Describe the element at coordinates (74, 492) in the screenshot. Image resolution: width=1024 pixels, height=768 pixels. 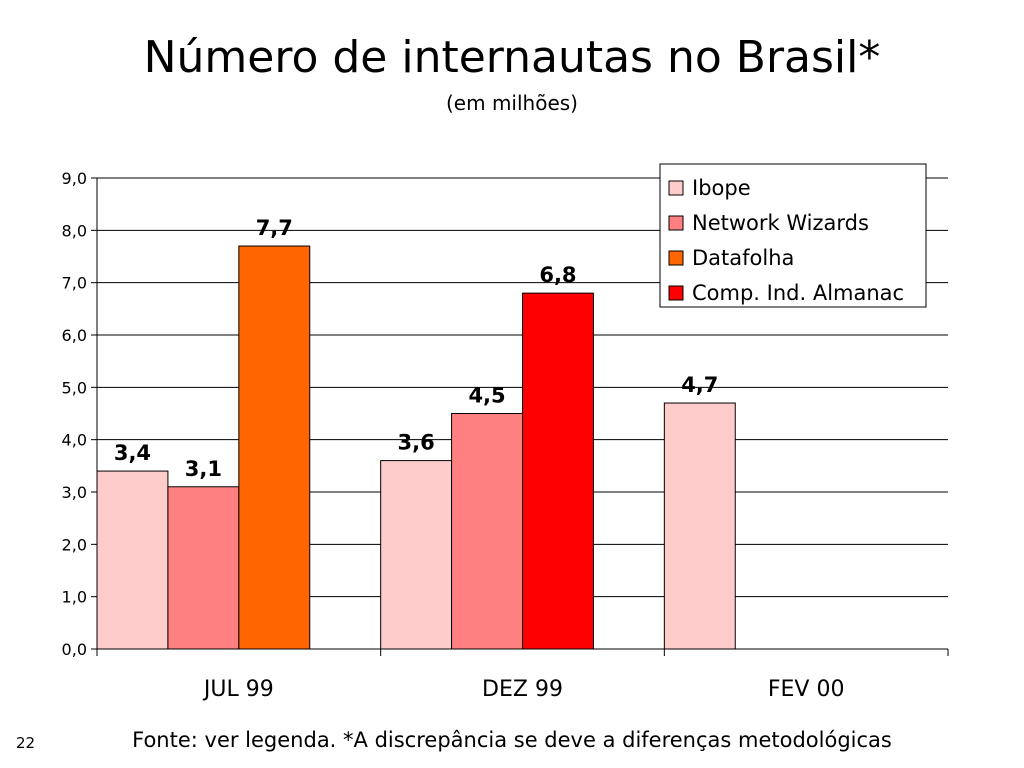
I see `y-tick-label: 3,0` at that location.